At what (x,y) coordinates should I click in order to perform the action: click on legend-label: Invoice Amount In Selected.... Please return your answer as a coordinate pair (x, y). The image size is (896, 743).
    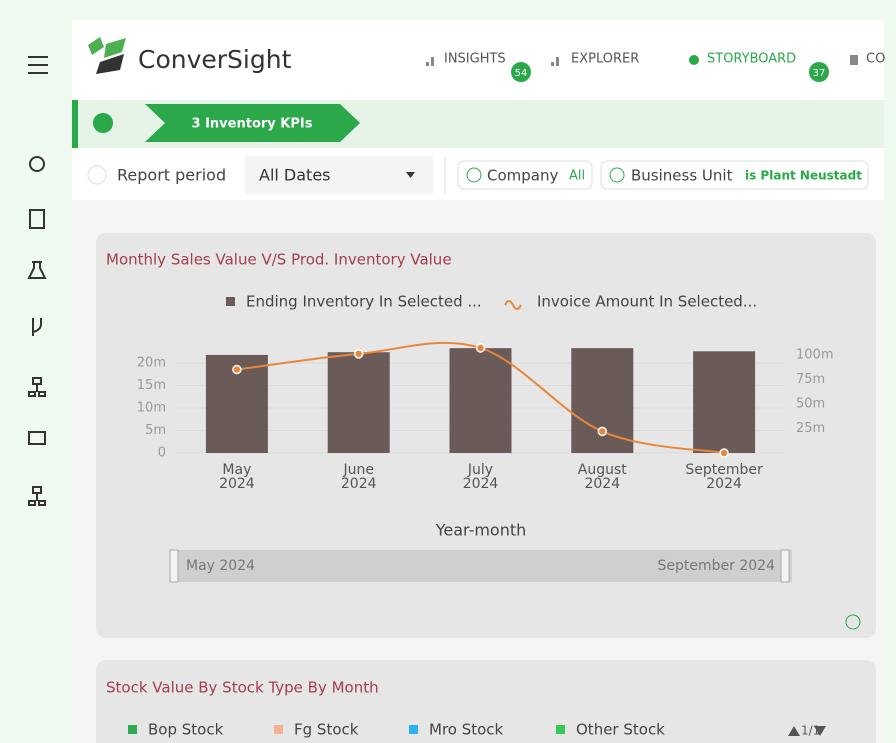
    Looking at the image, I should click on (647, 302).